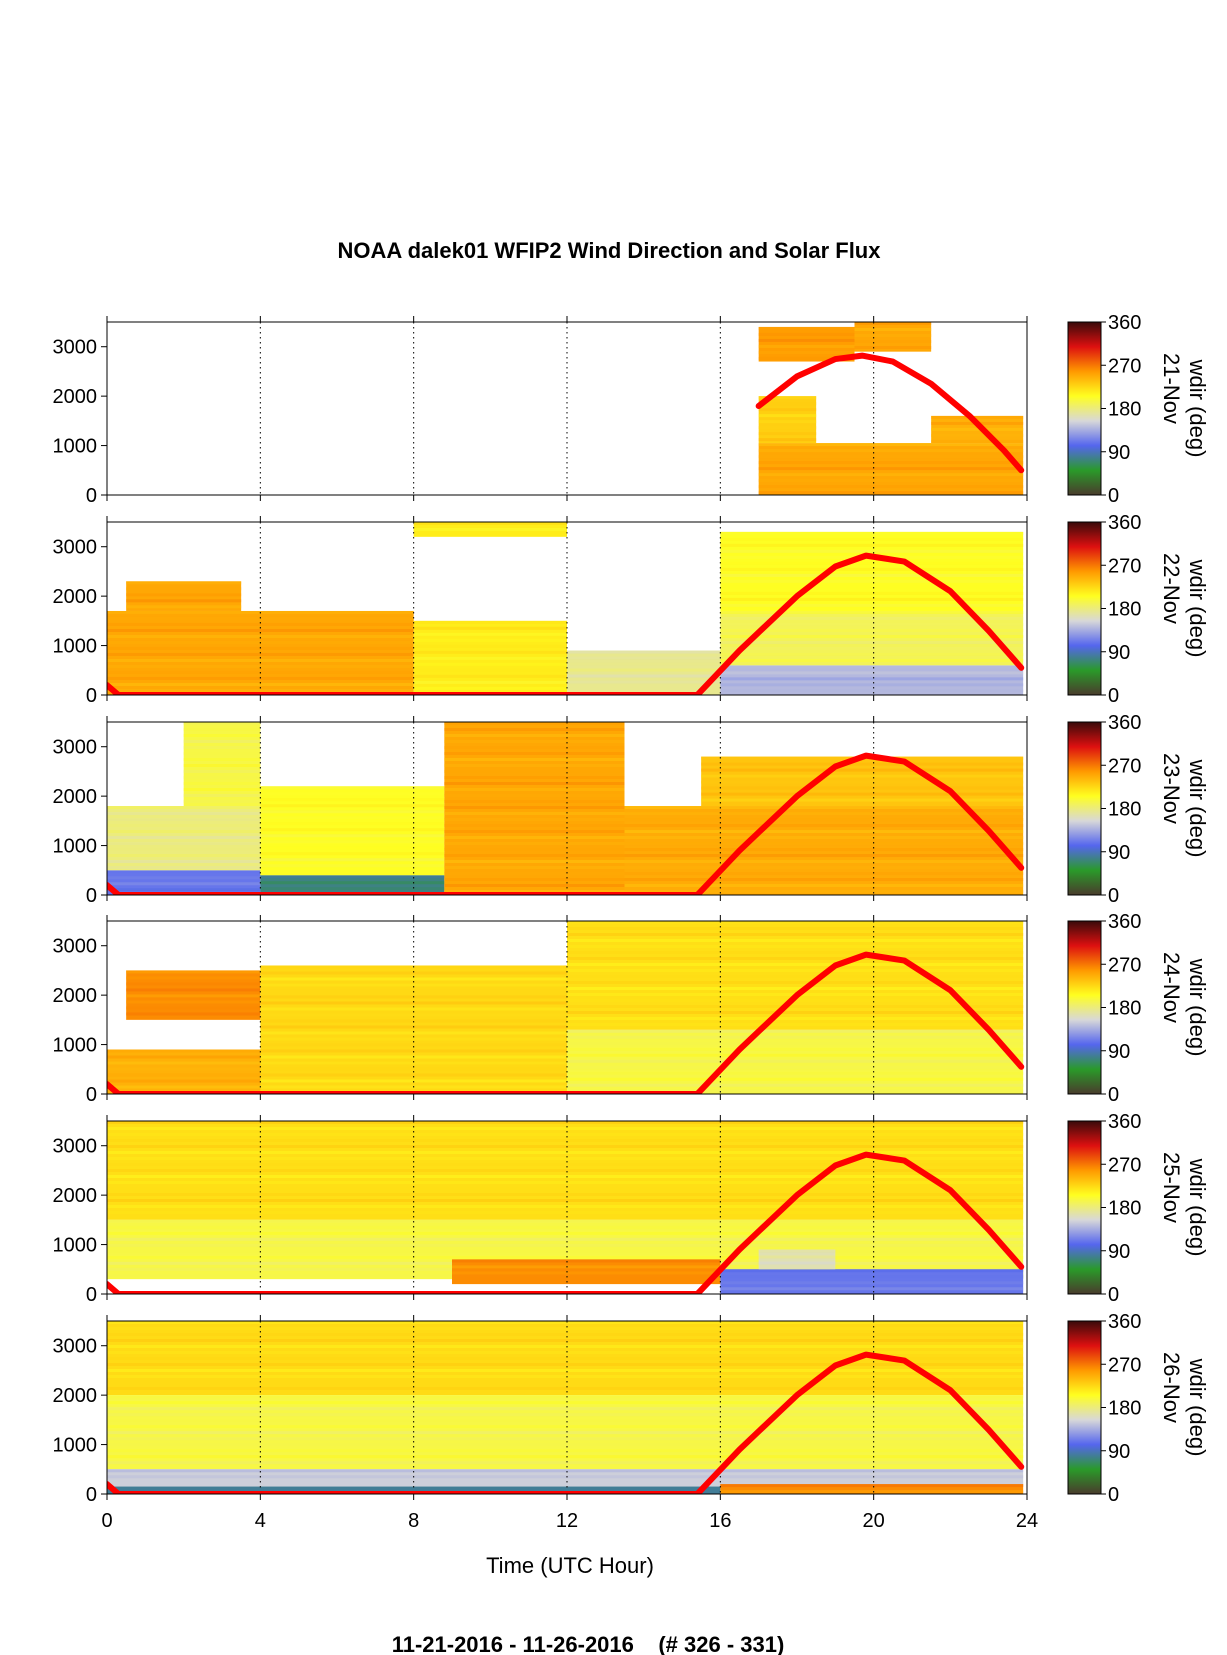  Describe the element at coordinates (75, 397) in the screenshot. I see `y-tick-label: 2000` at that location.